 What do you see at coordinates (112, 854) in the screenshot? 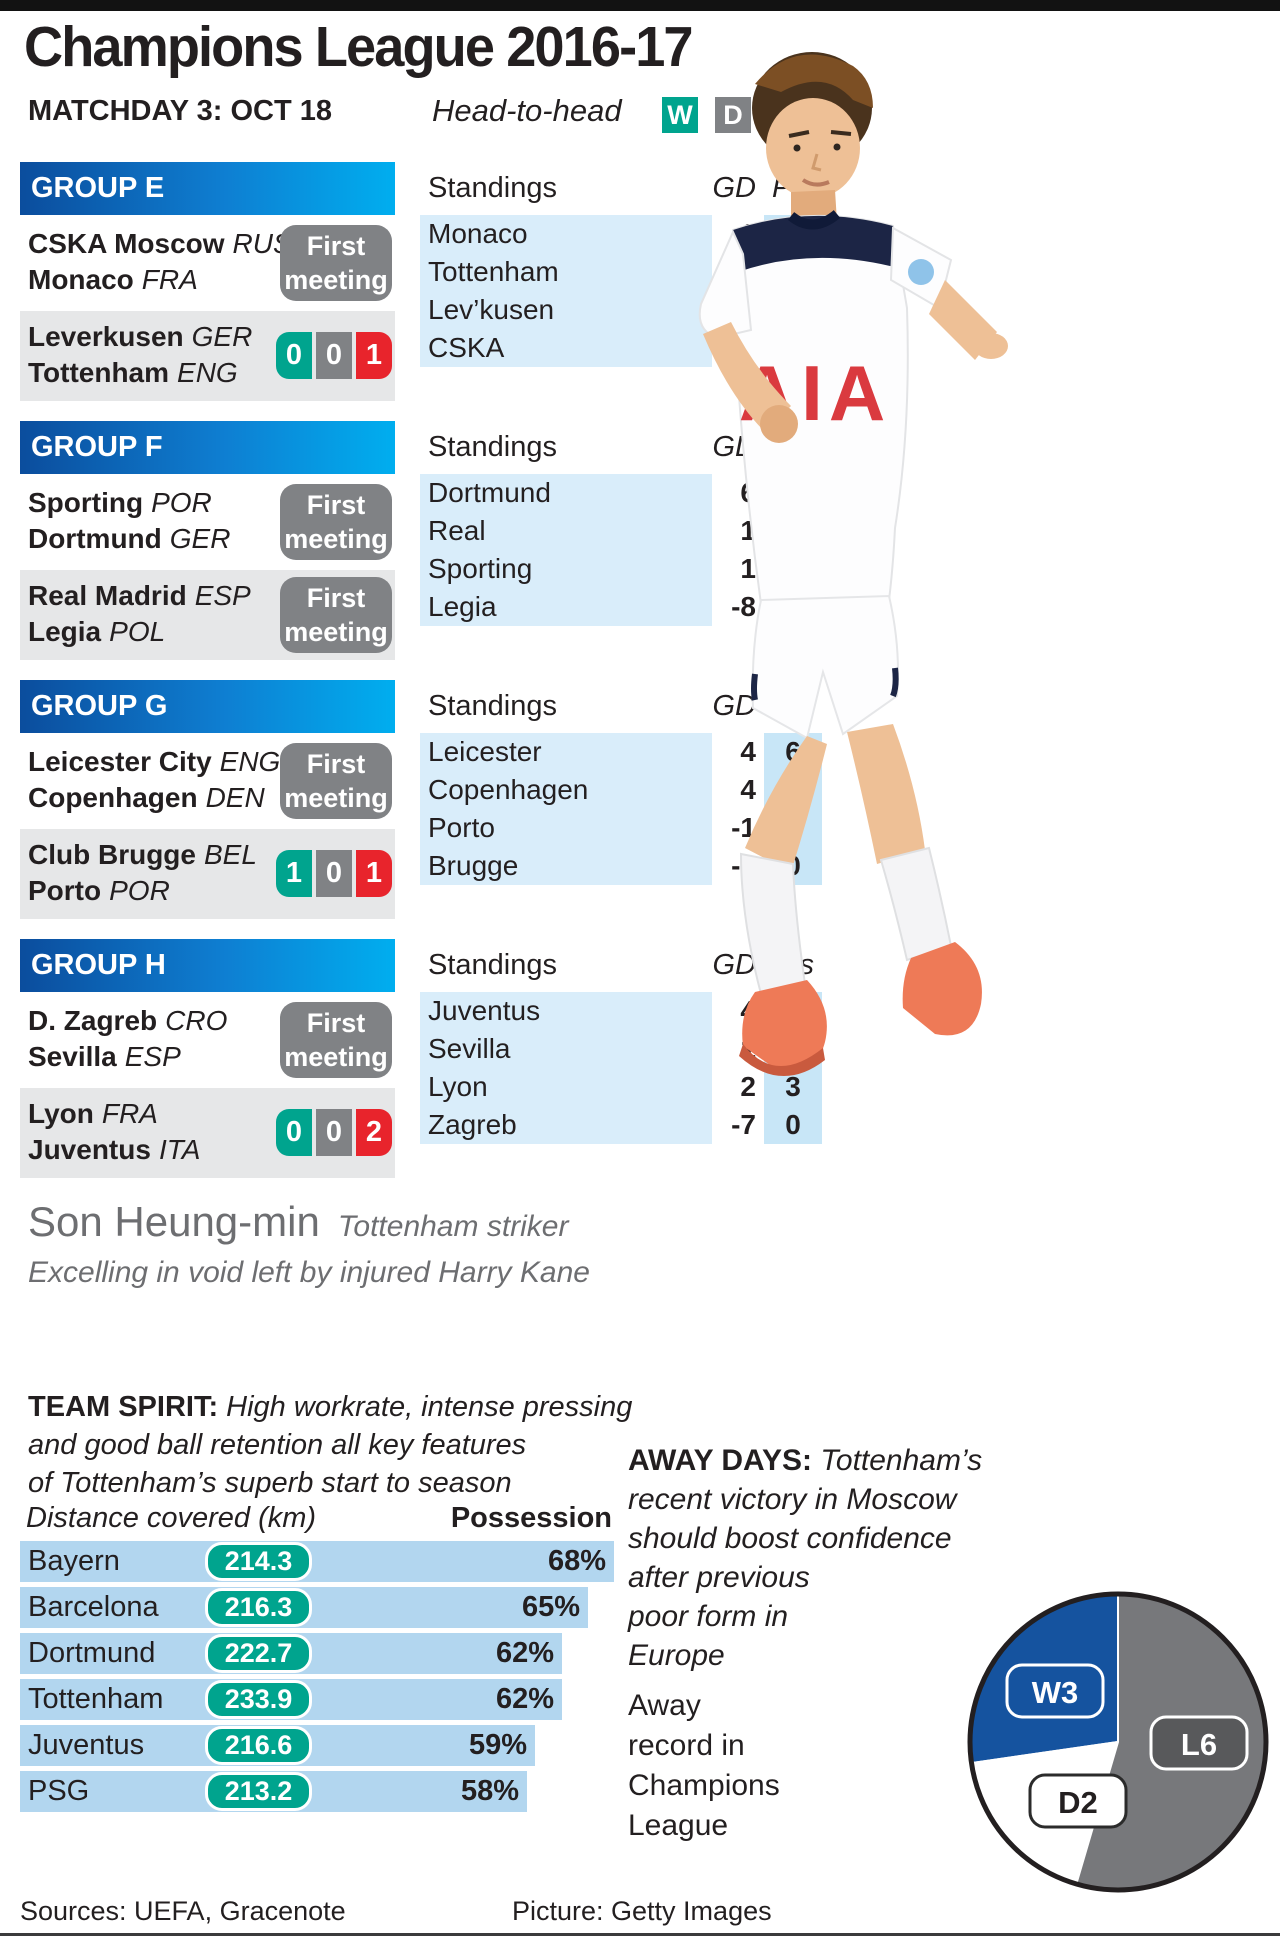
I see `team-name: Club Brugge` at bounding box center [112, 854].